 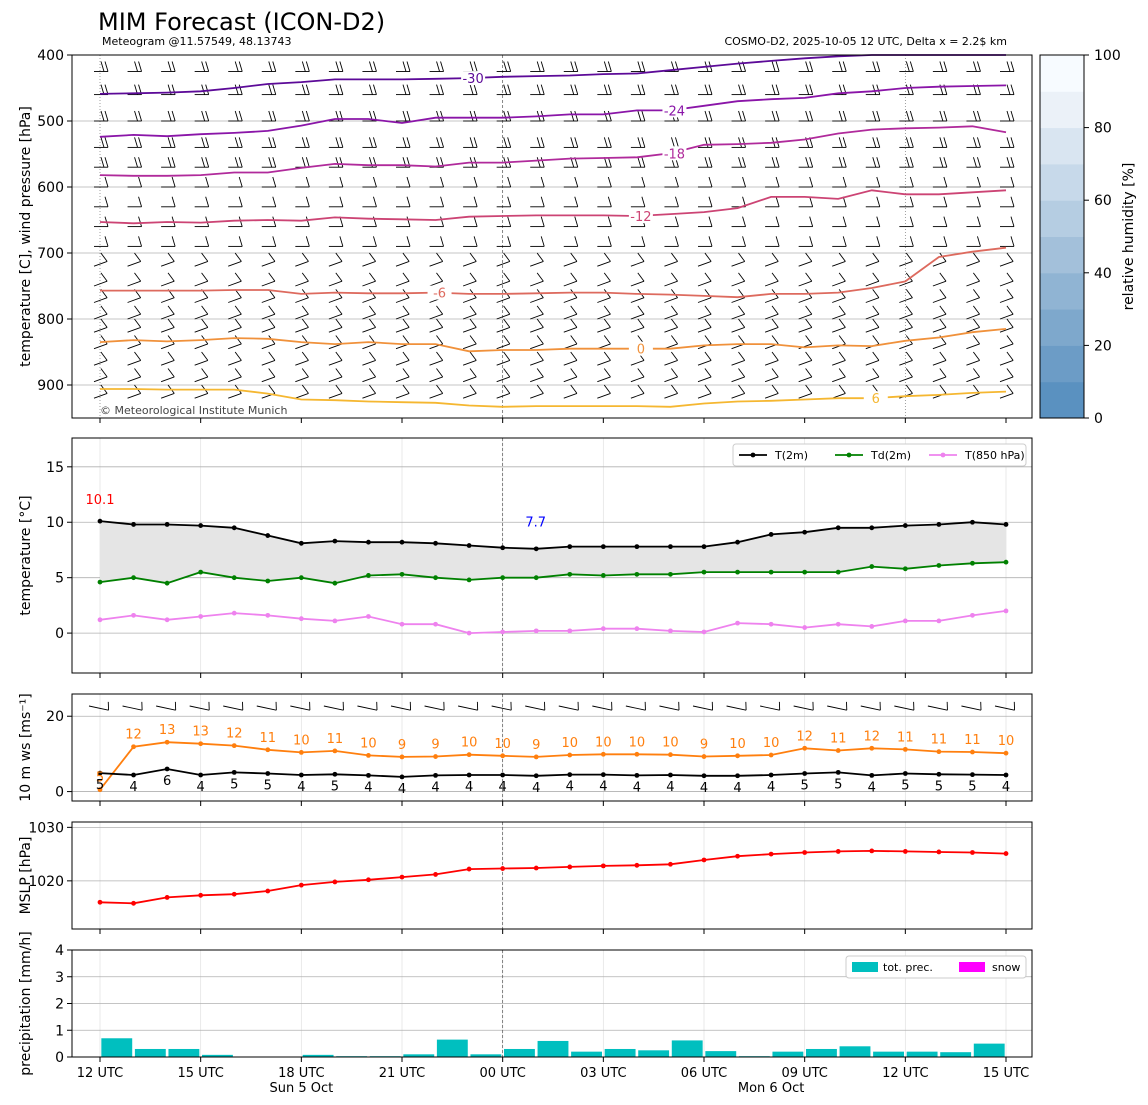 What do you see at coordinates (472, 79) in the screenshot?
I see `isotherm-label--30: -30` at bounding box center [472, 79].